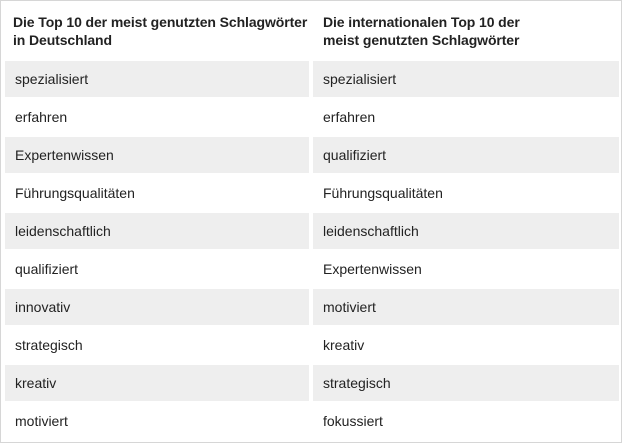  I want to click on international-keyword-cell: qualifiziert, so click(466, 155).